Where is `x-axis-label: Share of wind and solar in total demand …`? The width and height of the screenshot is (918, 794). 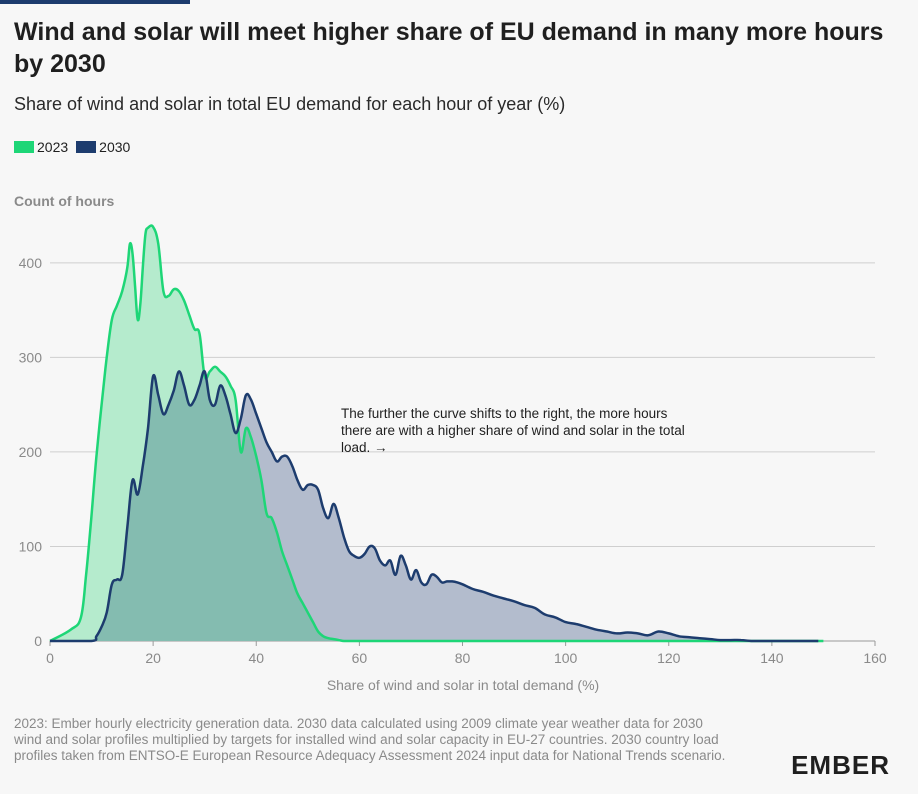 x-axis-label: Share of wind and solar in total demand … is located at coordinates (463, 685).